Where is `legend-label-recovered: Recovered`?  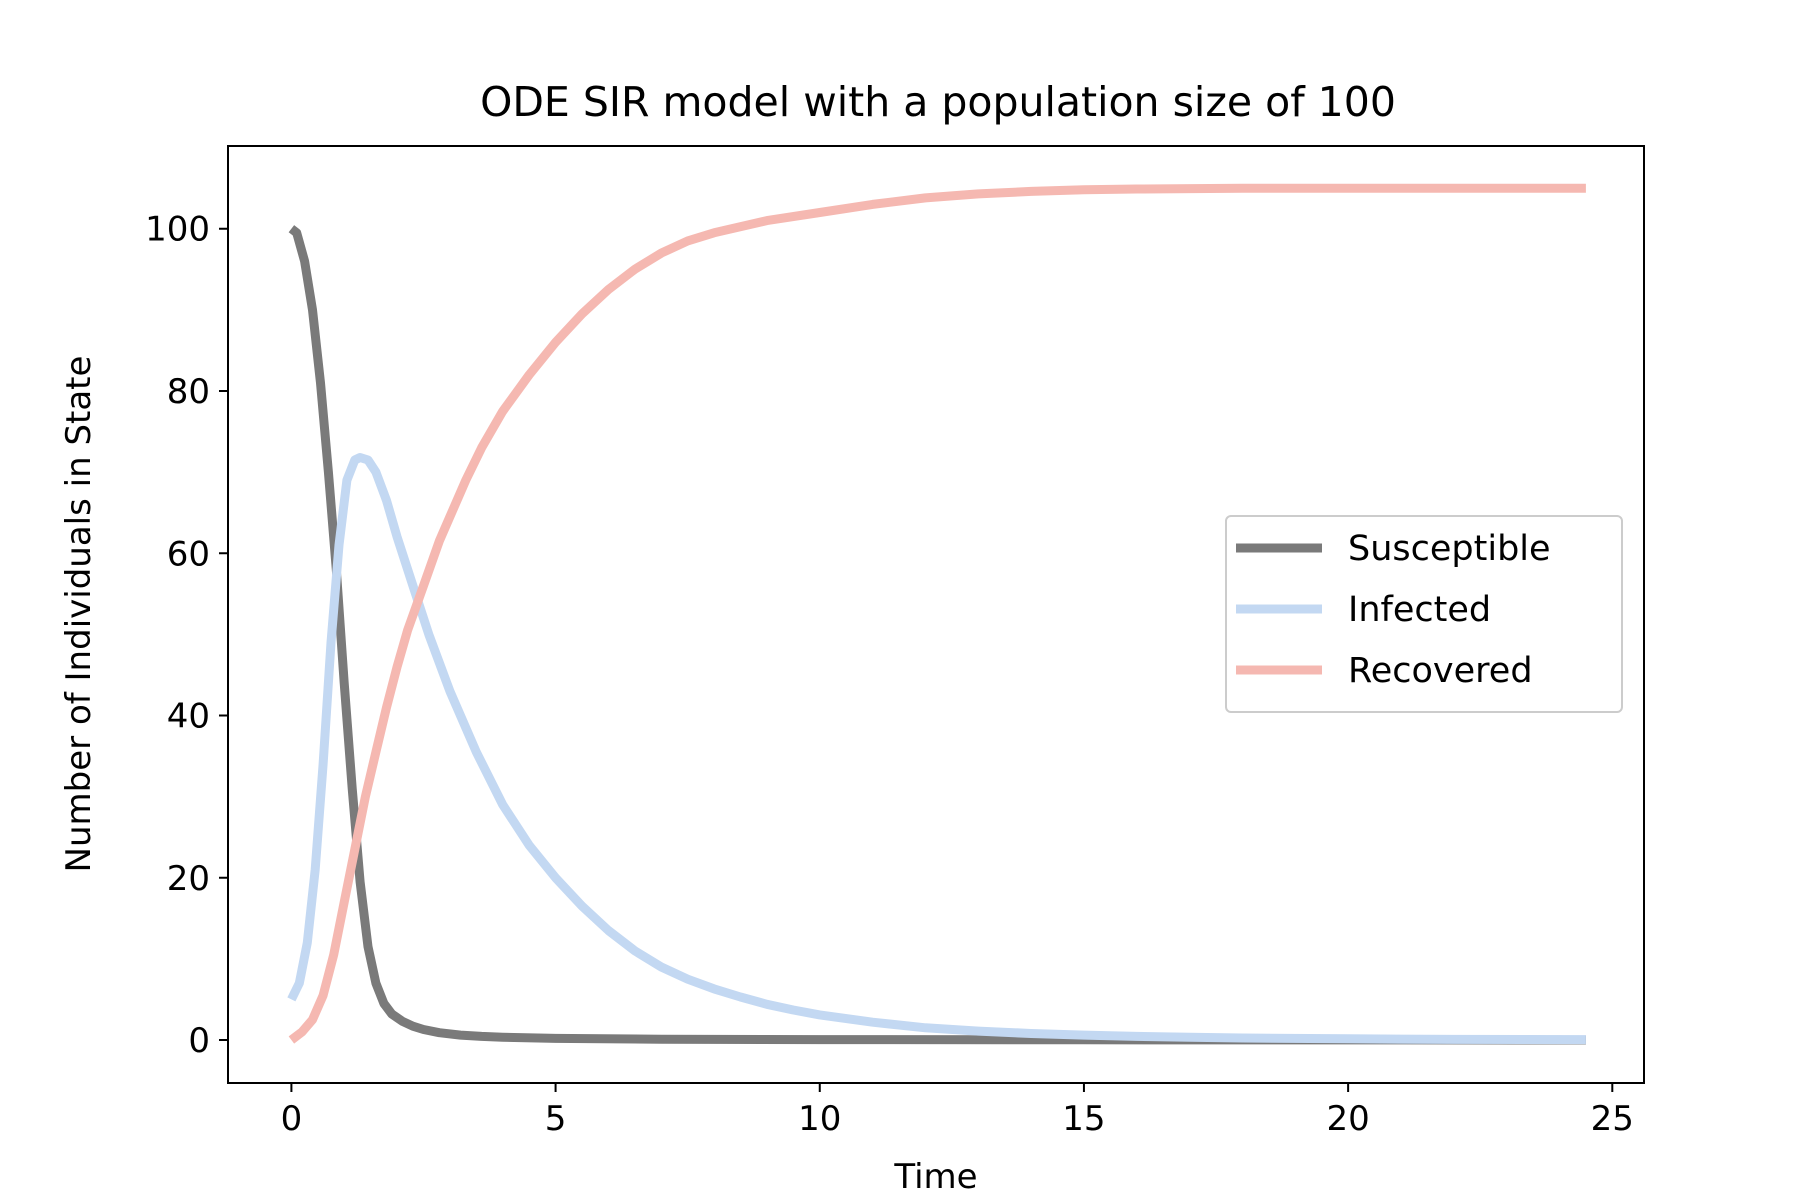
legend-label-recovered: Recovered is located at coordinates (1440, 671).